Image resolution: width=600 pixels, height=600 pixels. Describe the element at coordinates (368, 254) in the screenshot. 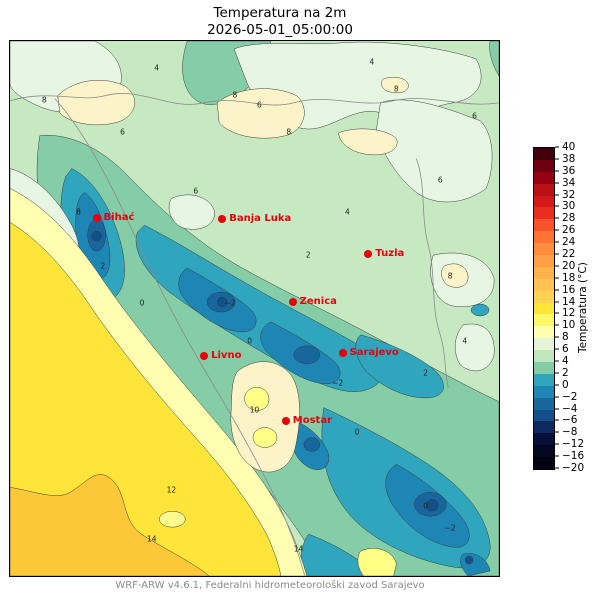

I see `city-marker-tuzla` at that location.